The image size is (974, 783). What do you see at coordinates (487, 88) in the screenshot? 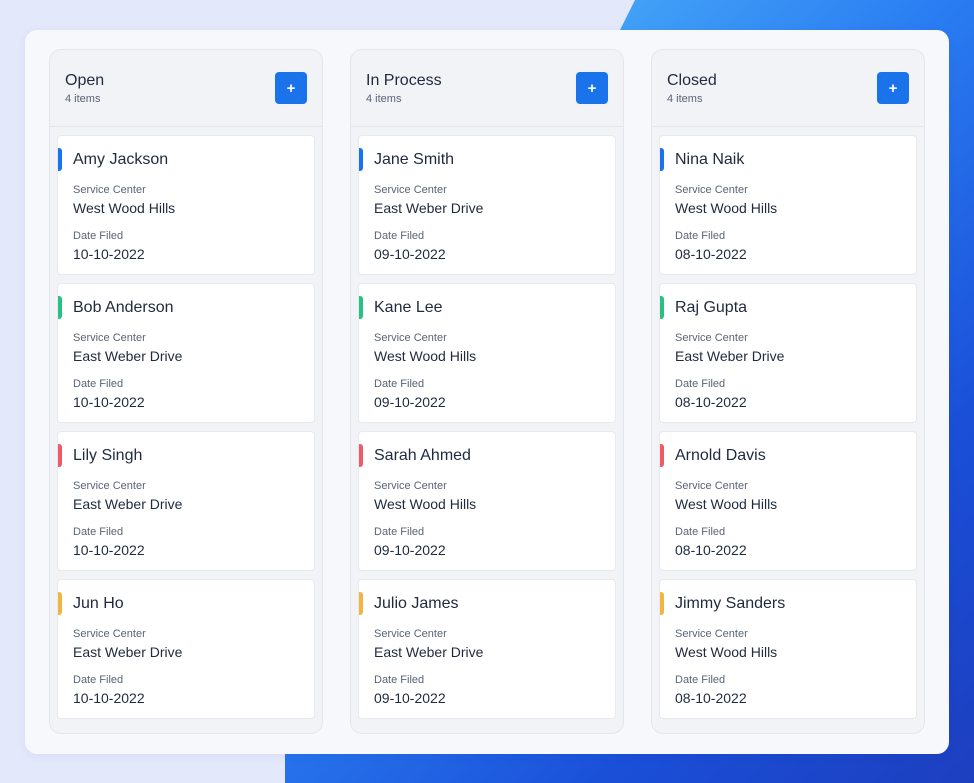
I see `column-header: In Process 4 items +` at bounding box center [487, 88].